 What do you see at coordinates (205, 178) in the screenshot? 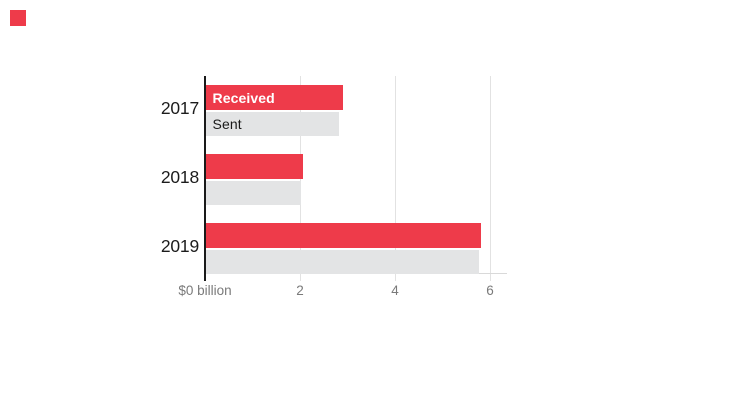
I see `y-axis-line` at bounding box center [205, 178].